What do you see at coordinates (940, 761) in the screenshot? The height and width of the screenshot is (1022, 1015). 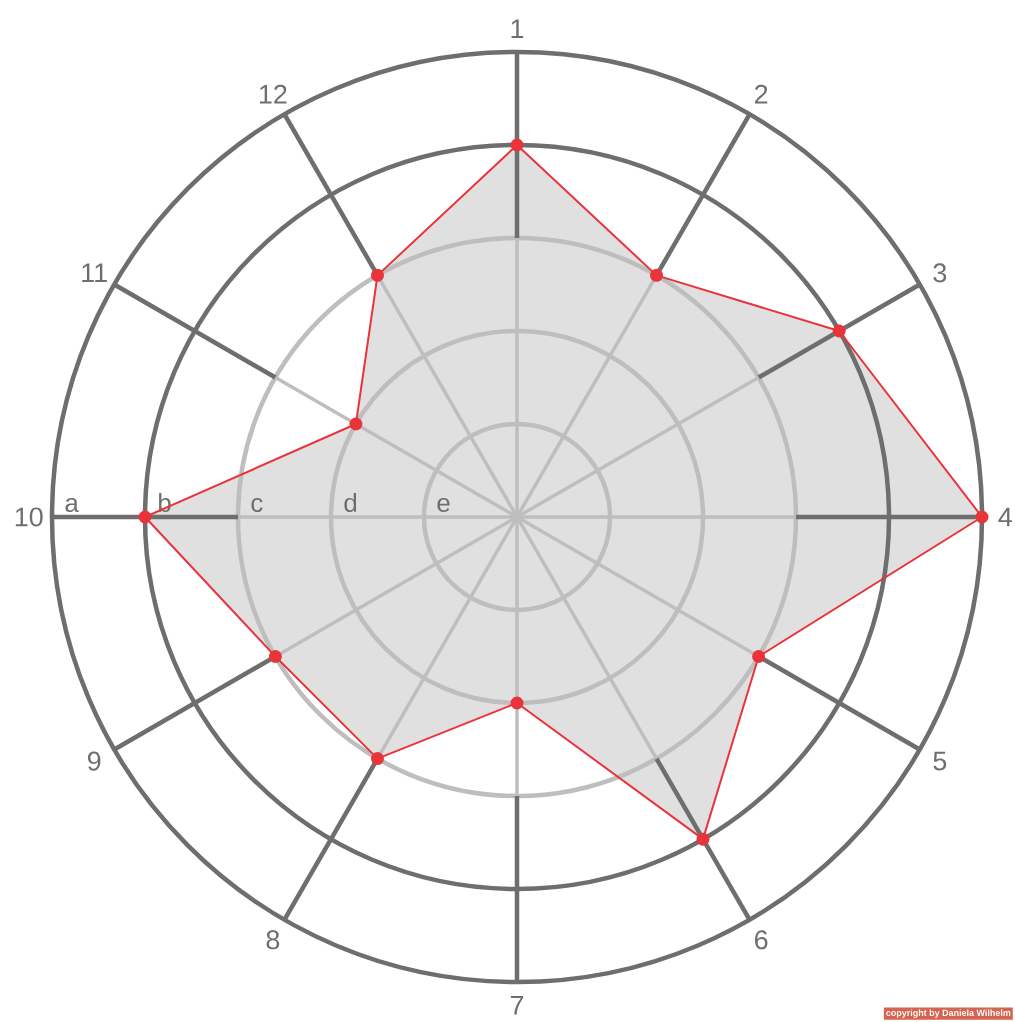 I see `spoke-label: 5` at bounding box center [940, 761].